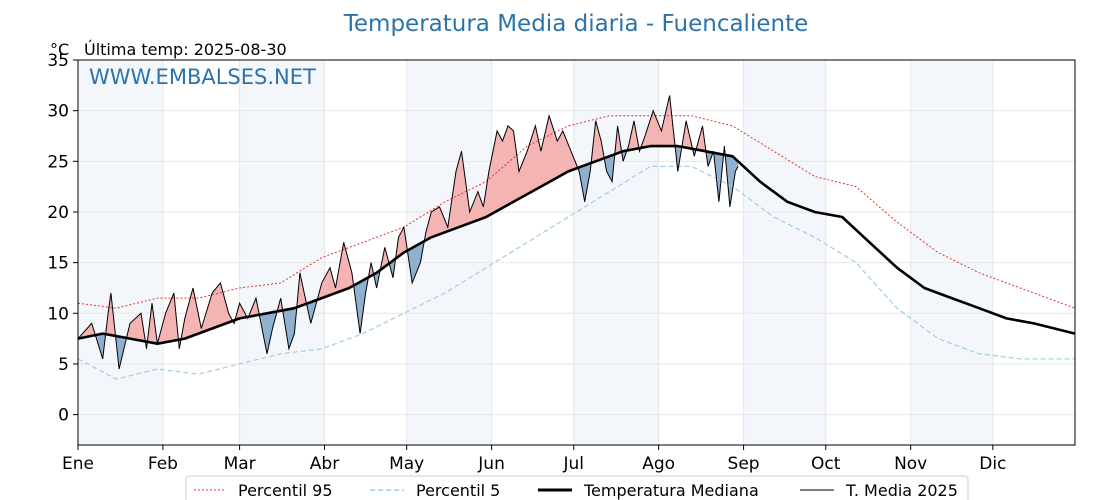 The height and width of the screenshot is (500, 1120). What do you see at coordinates (282, 252) in the screenshot?
I see `month-band-mar` at bounding box center [282, 252].